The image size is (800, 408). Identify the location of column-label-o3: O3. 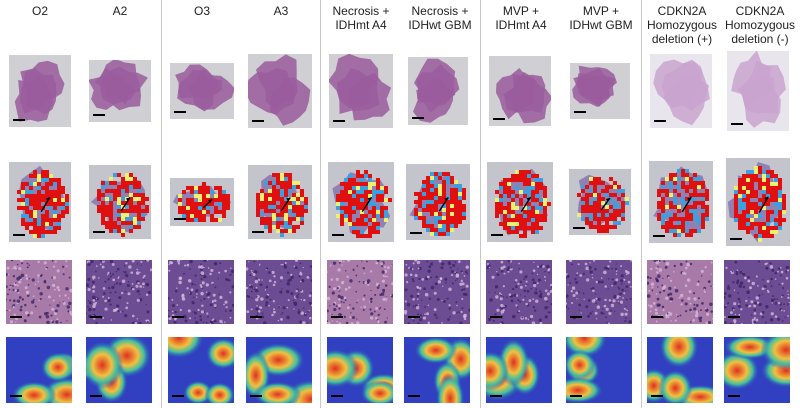
(201, 11).